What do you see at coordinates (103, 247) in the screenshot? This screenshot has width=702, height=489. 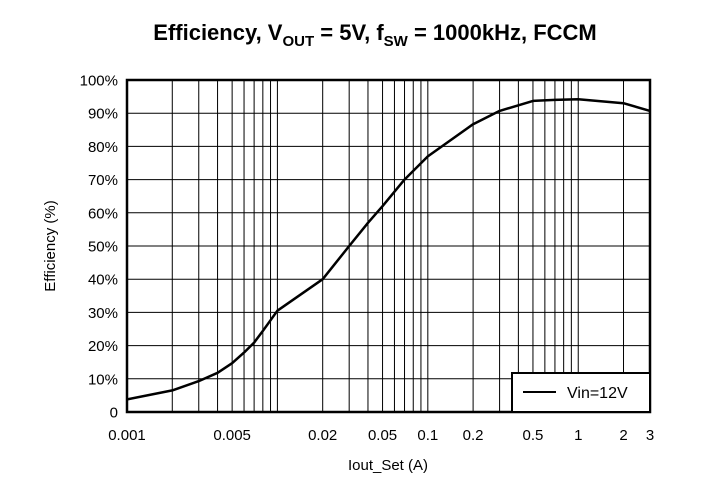 I see `y-tick-label: 50%` at bounding box center [103, 247].